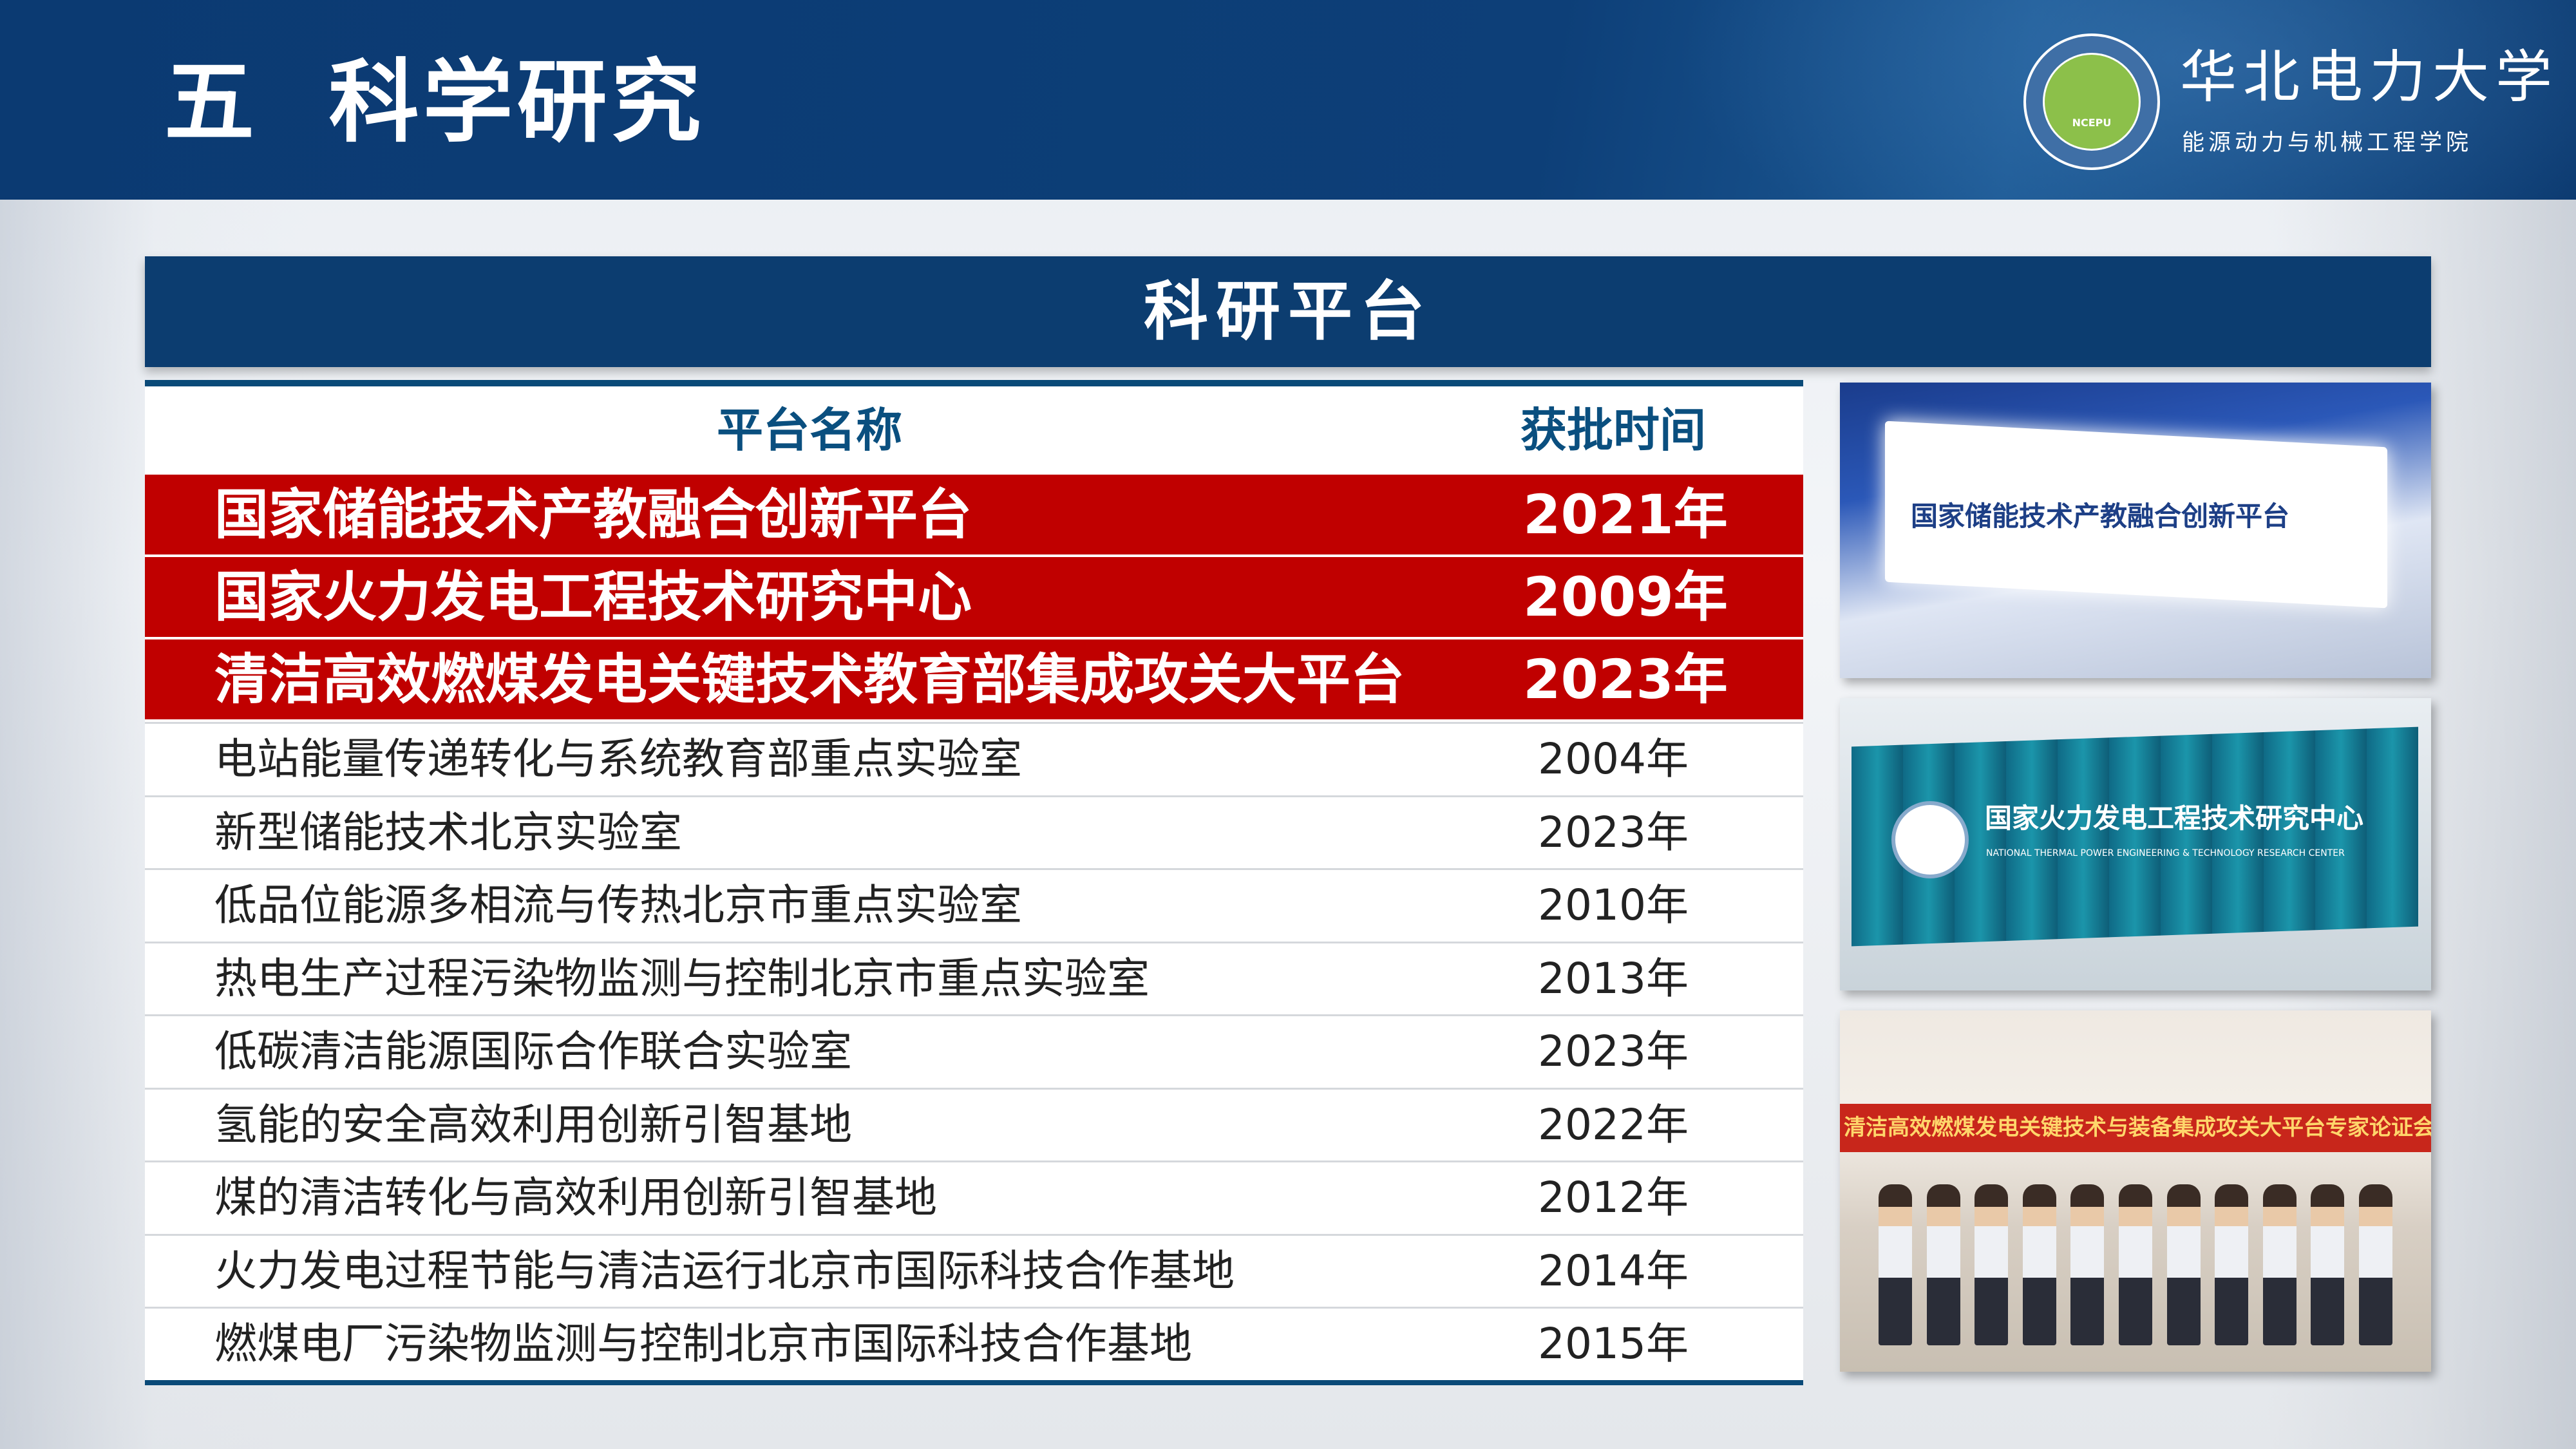 The height and width of the screenshot is (1449, 2576). I want to click on table-header: 平台名称 获批时间, so click(974, 431).